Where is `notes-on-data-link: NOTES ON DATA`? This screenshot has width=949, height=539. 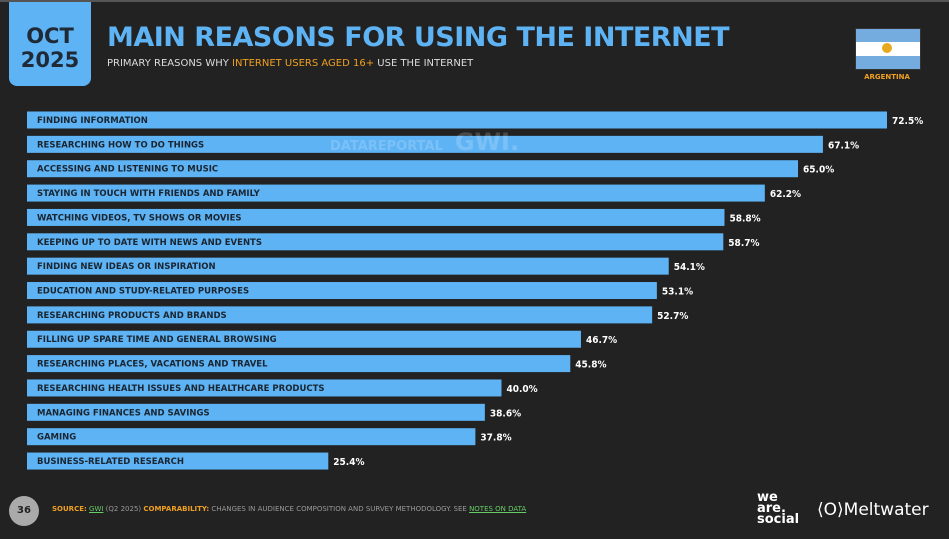 notes-on-data-link: NOTES ON DATA is located at coordinates (498, 509).